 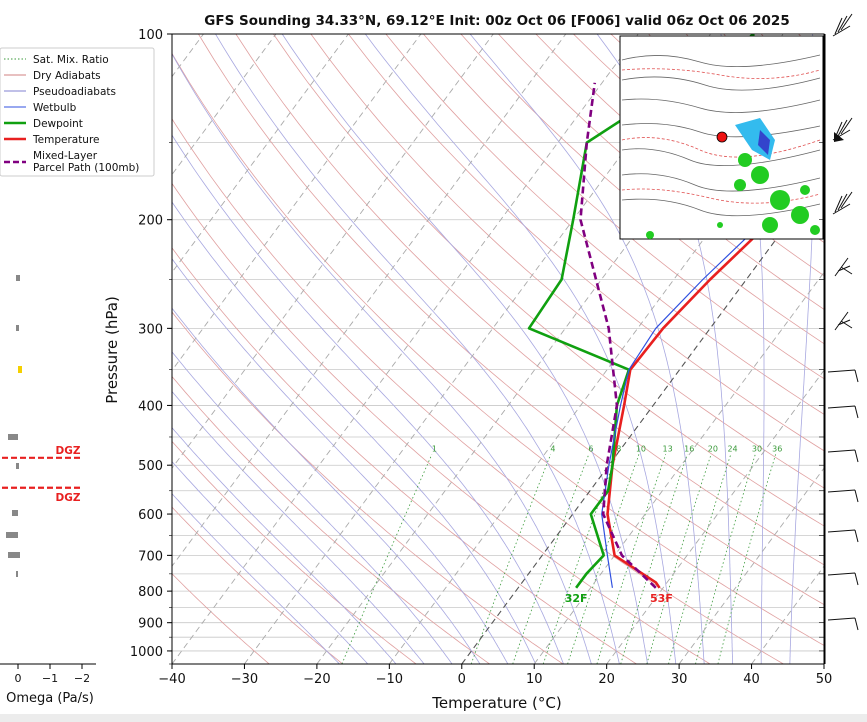 What do you see at coordinates (606, 679) in the screenshot?
I see `x-tick-label: 20` at bounding box center [606, 679].